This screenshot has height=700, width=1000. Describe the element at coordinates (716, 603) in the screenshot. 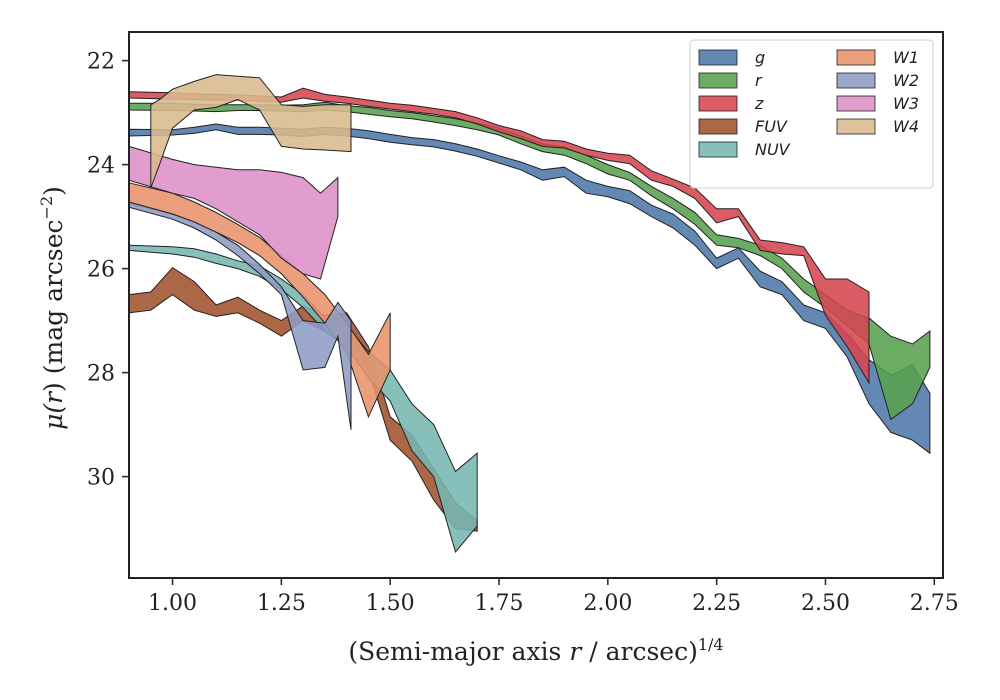

I see `x-tick-label: 2.25` at that location.